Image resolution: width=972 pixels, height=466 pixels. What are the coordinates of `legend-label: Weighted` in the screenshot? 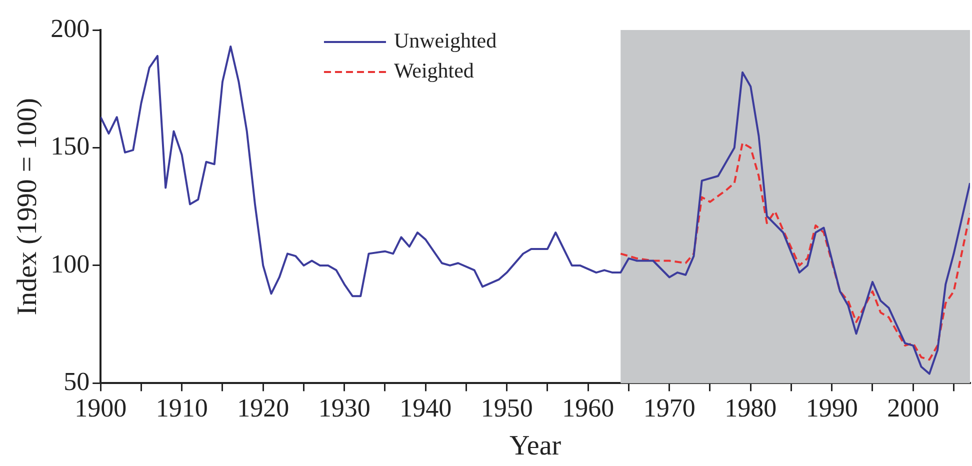 It's located at (434, 70).